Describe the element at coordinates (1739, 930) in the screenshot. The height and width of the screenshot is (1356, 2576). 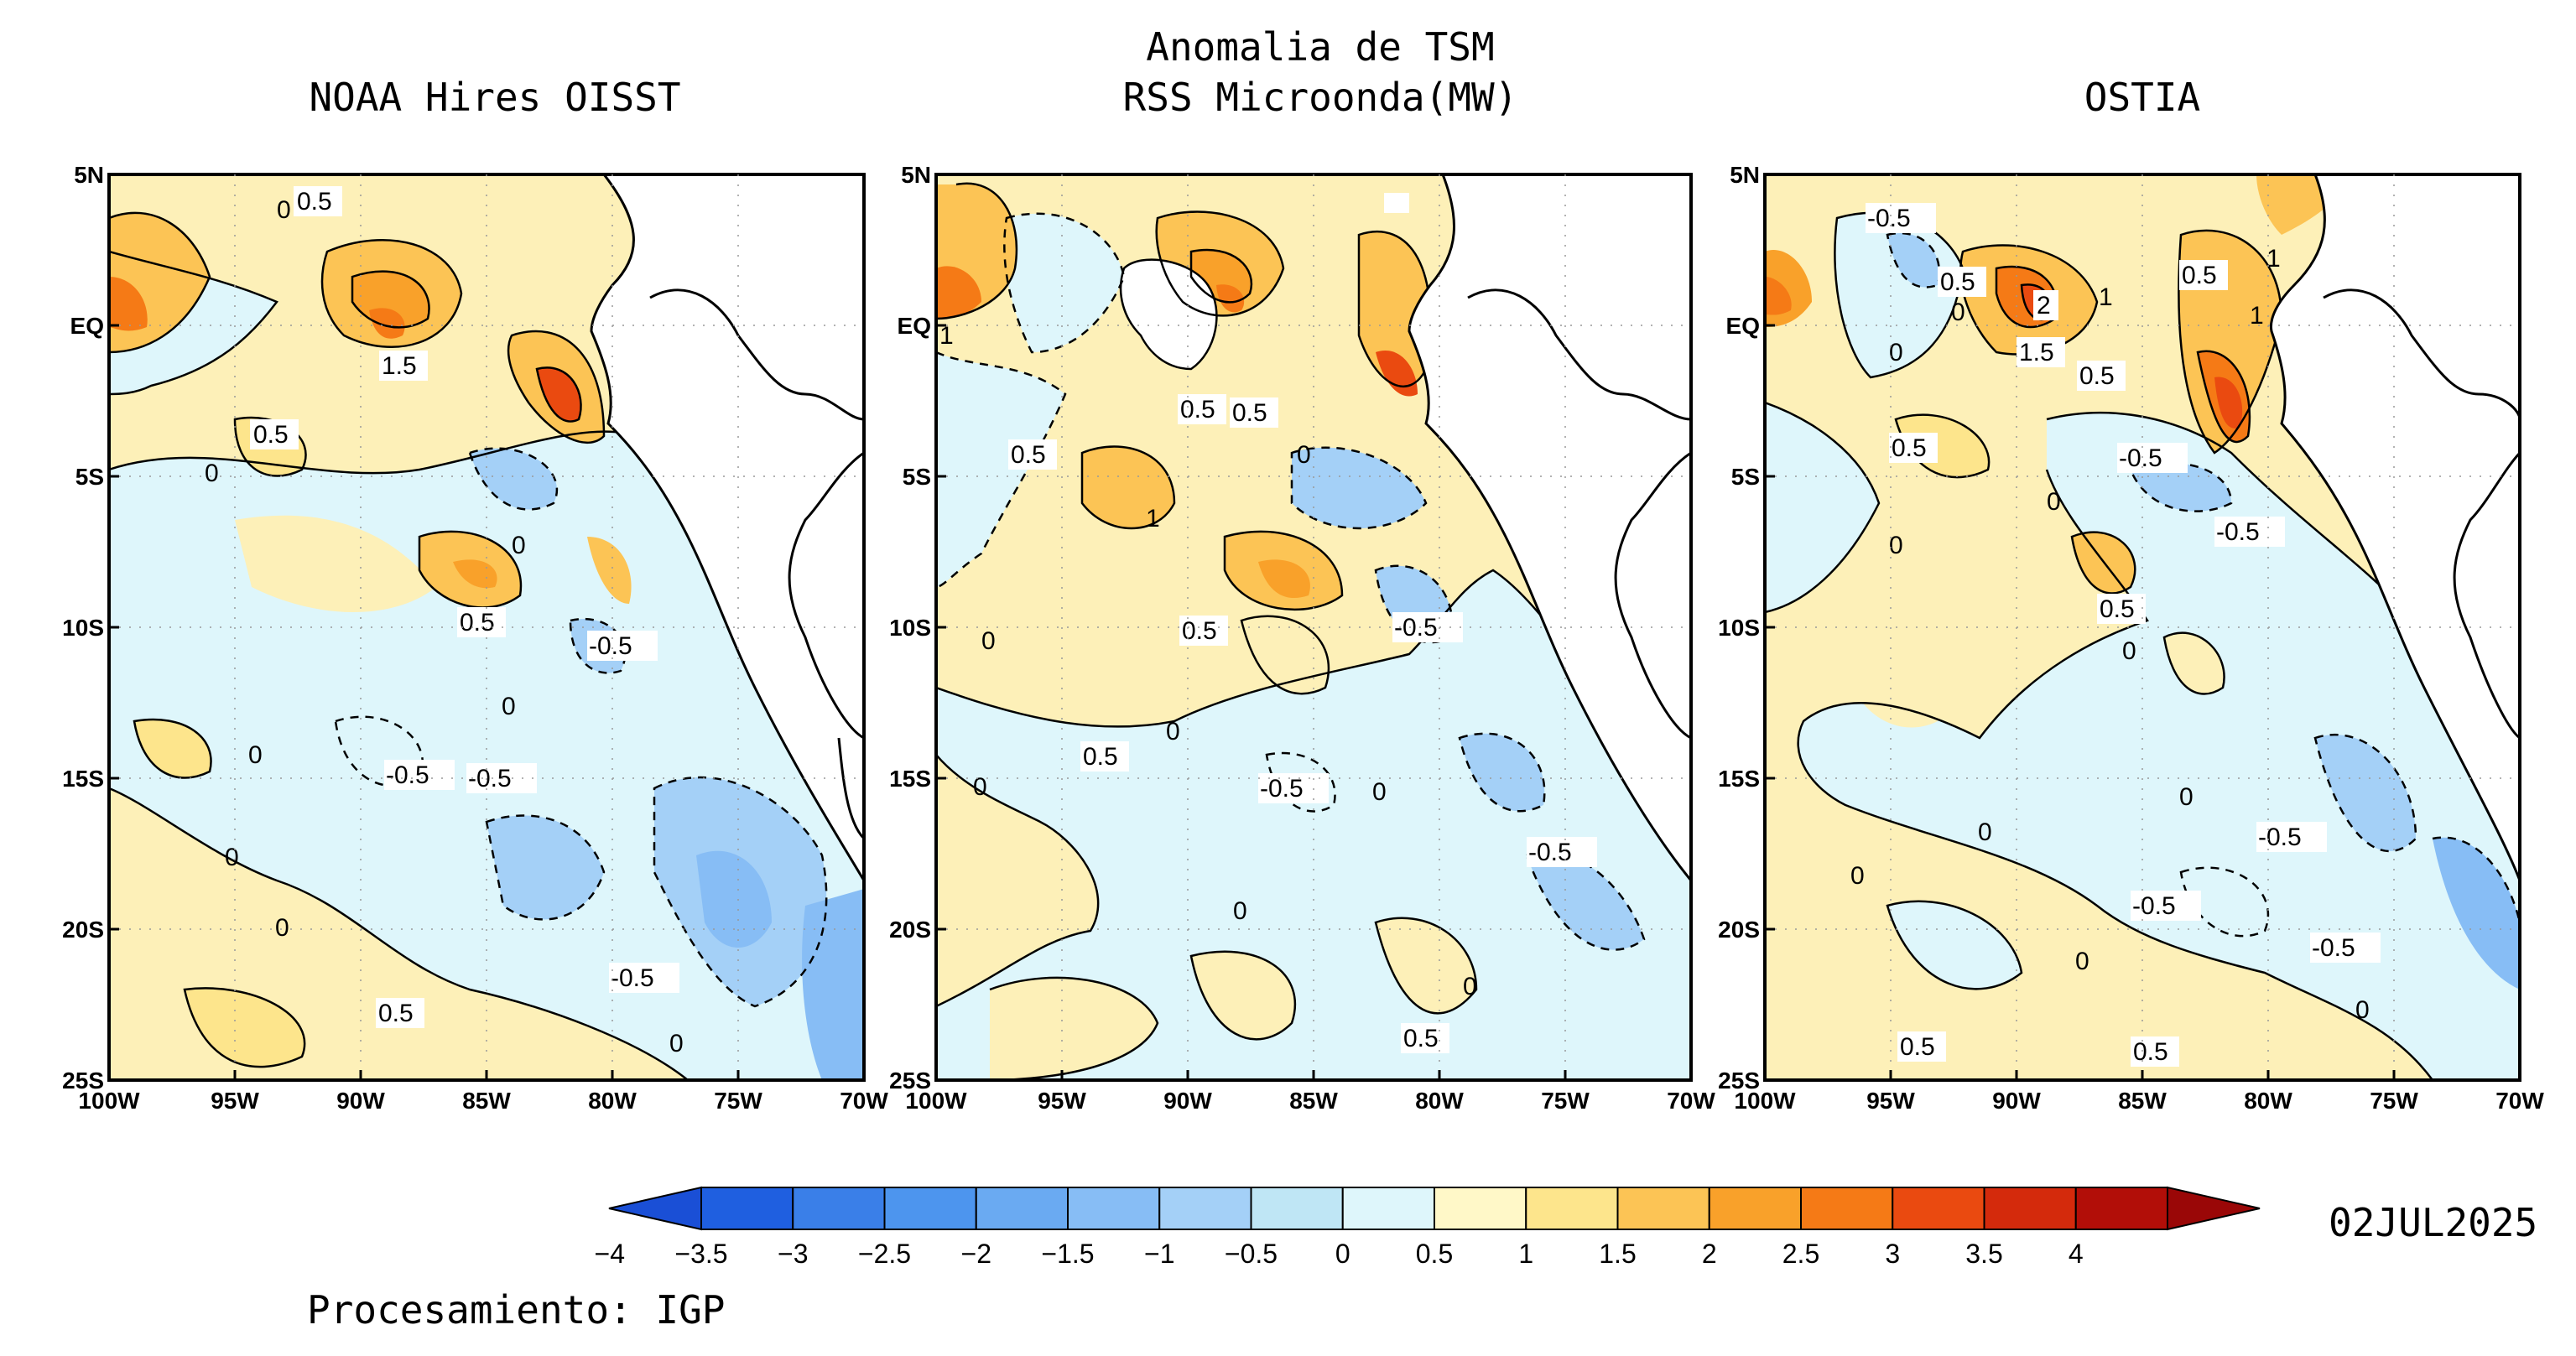
I see `latitude-label: 20S` at that location.